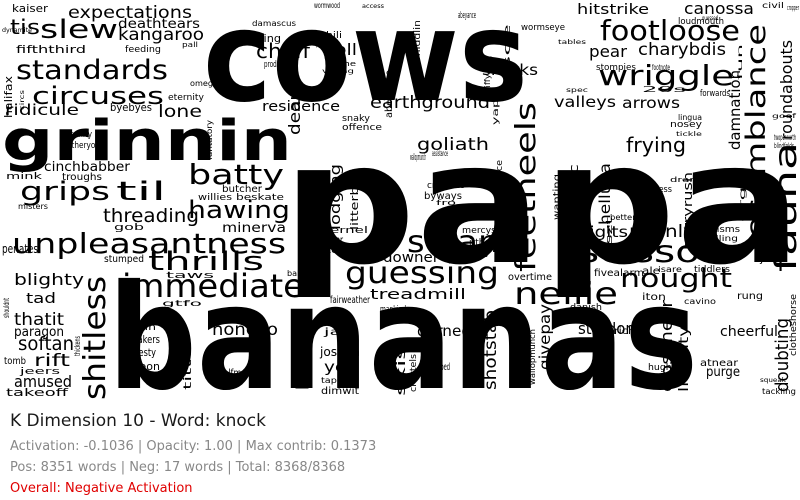  Describe the element at coordinates (274, 23) in the screenshot. I see `word-damascus: damascus` at that location.